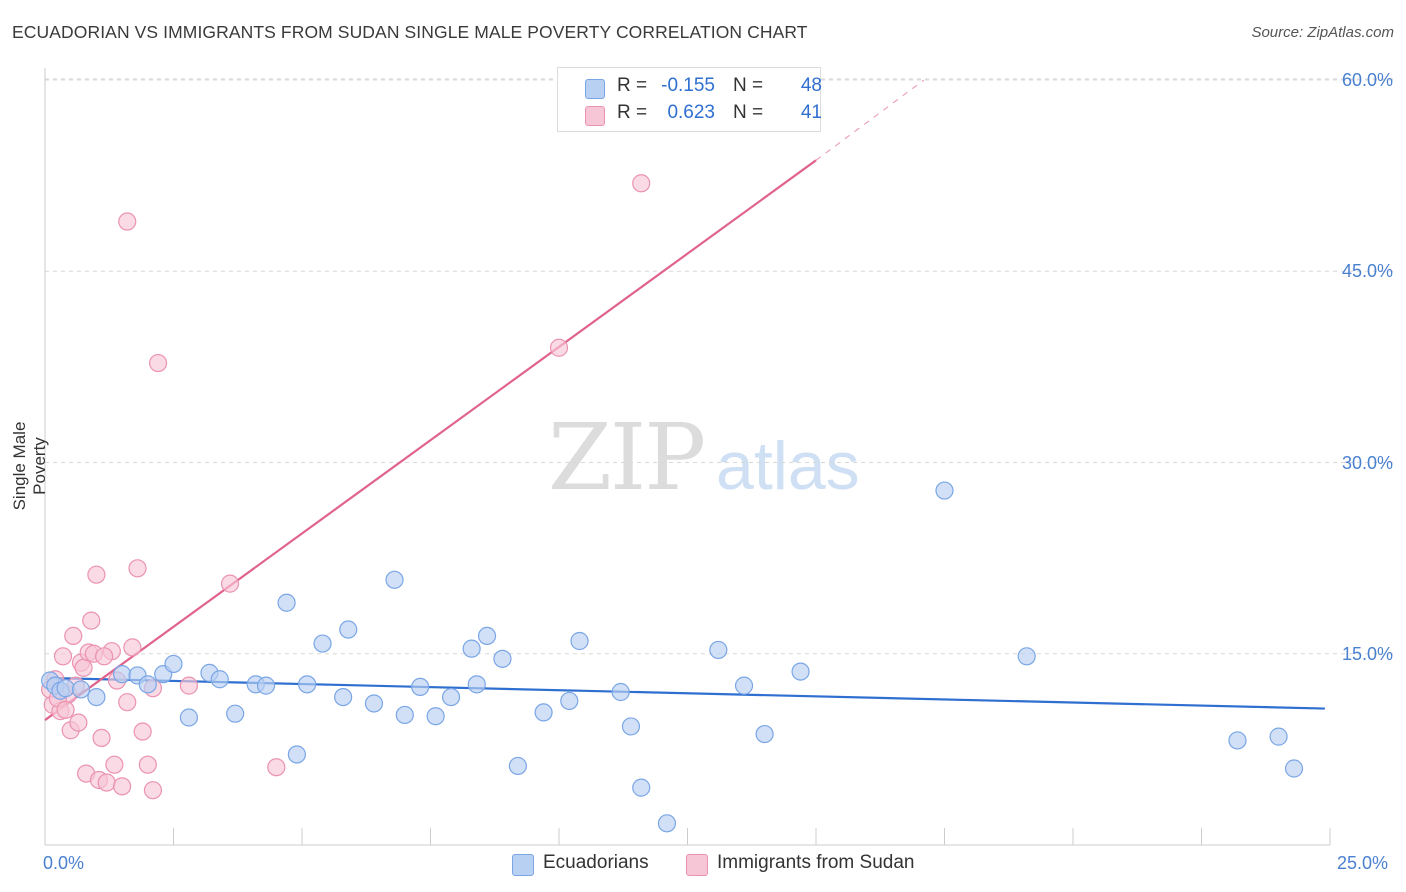 Image resolution: width=1406 pixels, height=892 pixels. I want to click on sudan-trend-line, so click(870, 120).